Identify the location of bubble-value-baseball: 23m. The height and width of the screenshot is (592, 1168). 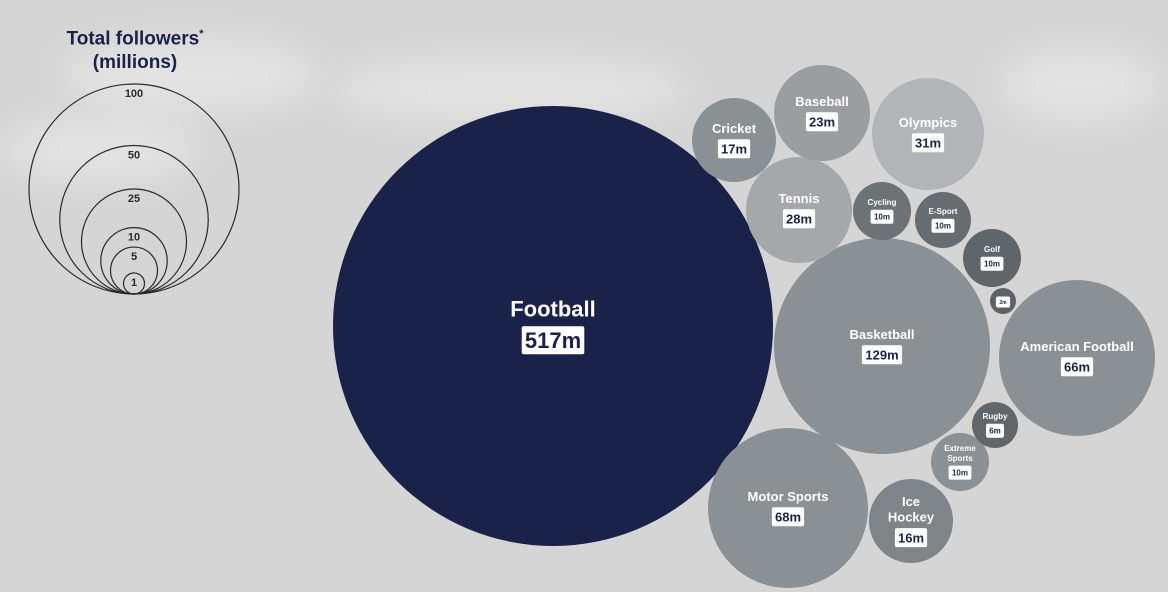
(822, 121).